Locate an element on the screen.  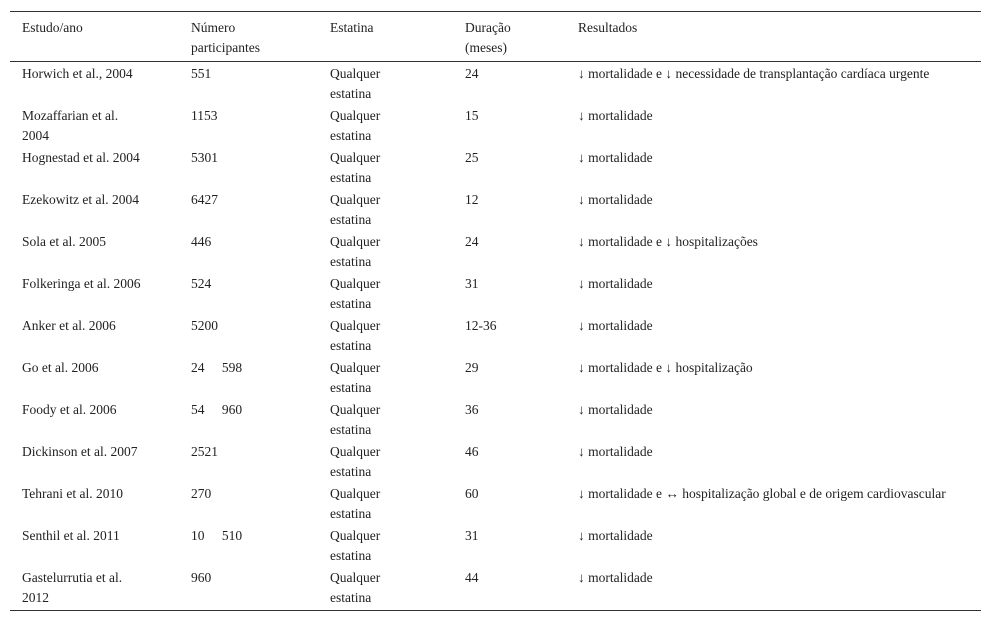
header-cell: Estudo/ano is located at coordinates (52, 27).